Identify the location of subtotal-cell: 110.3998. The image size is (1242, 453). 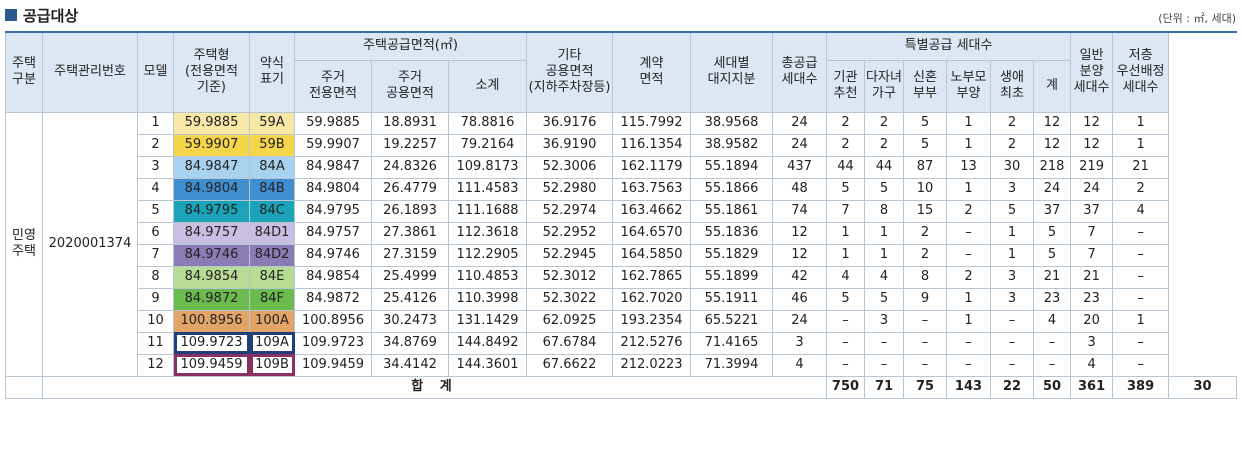
(487, 299).